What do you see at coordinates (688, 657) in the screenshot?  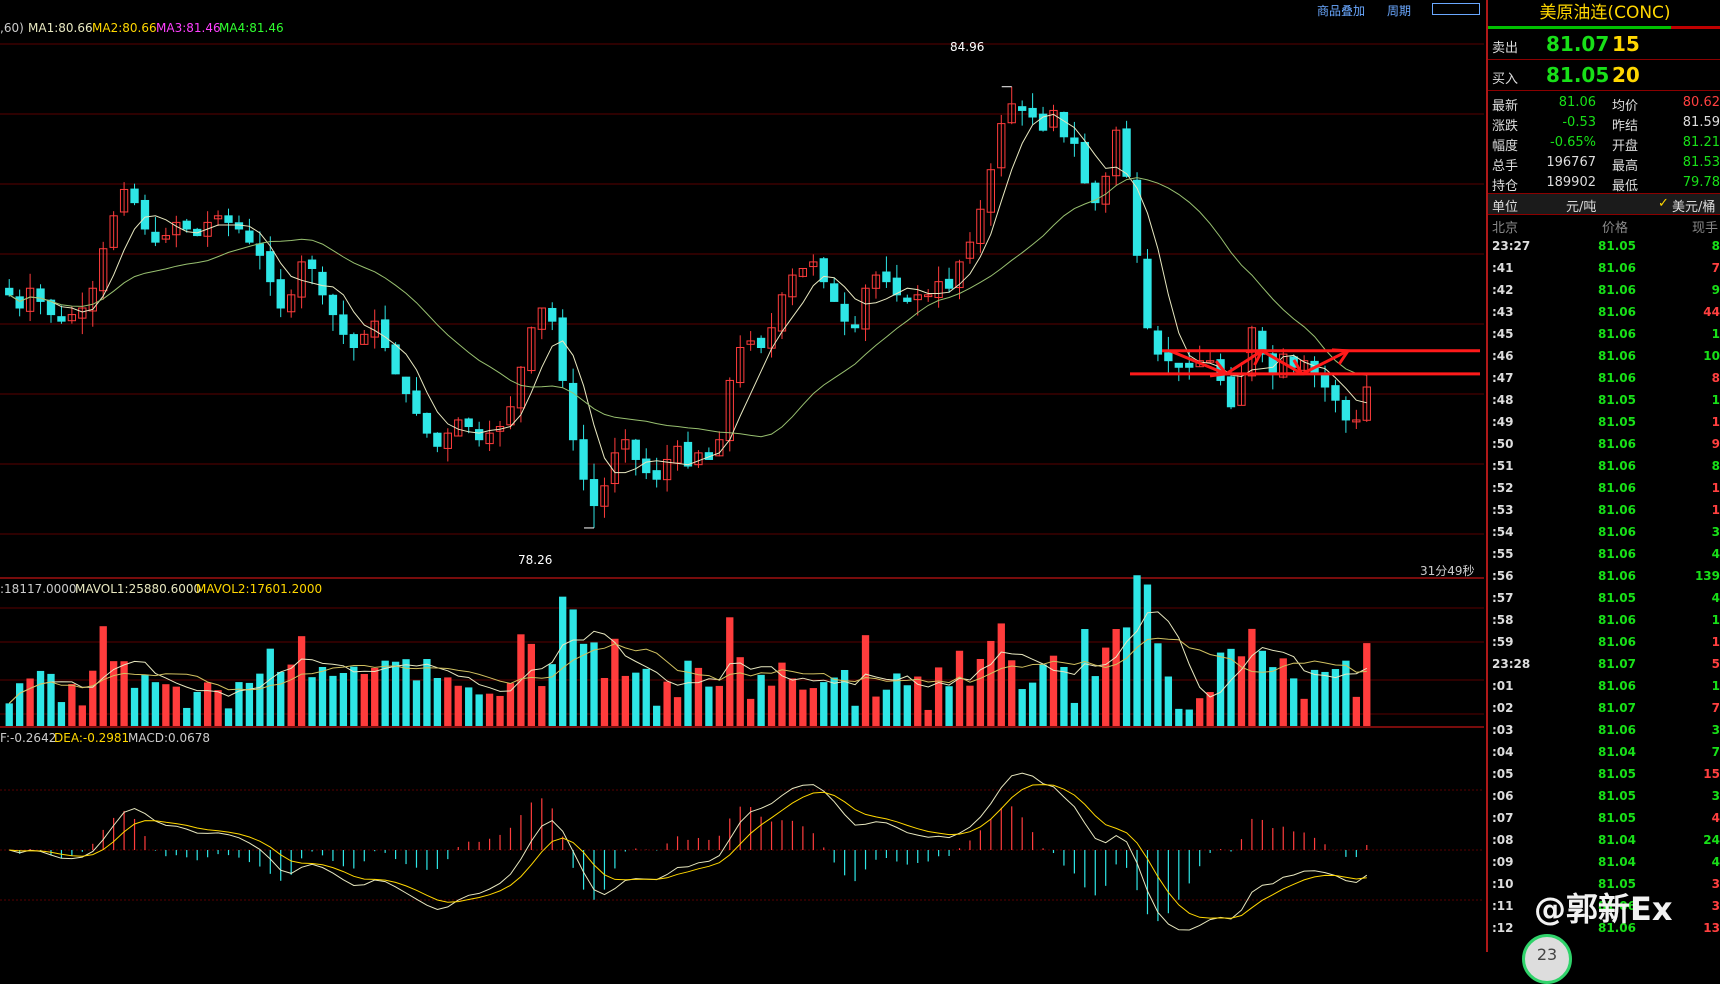 I see `mavol1-line` at bounding box center [688, 657].